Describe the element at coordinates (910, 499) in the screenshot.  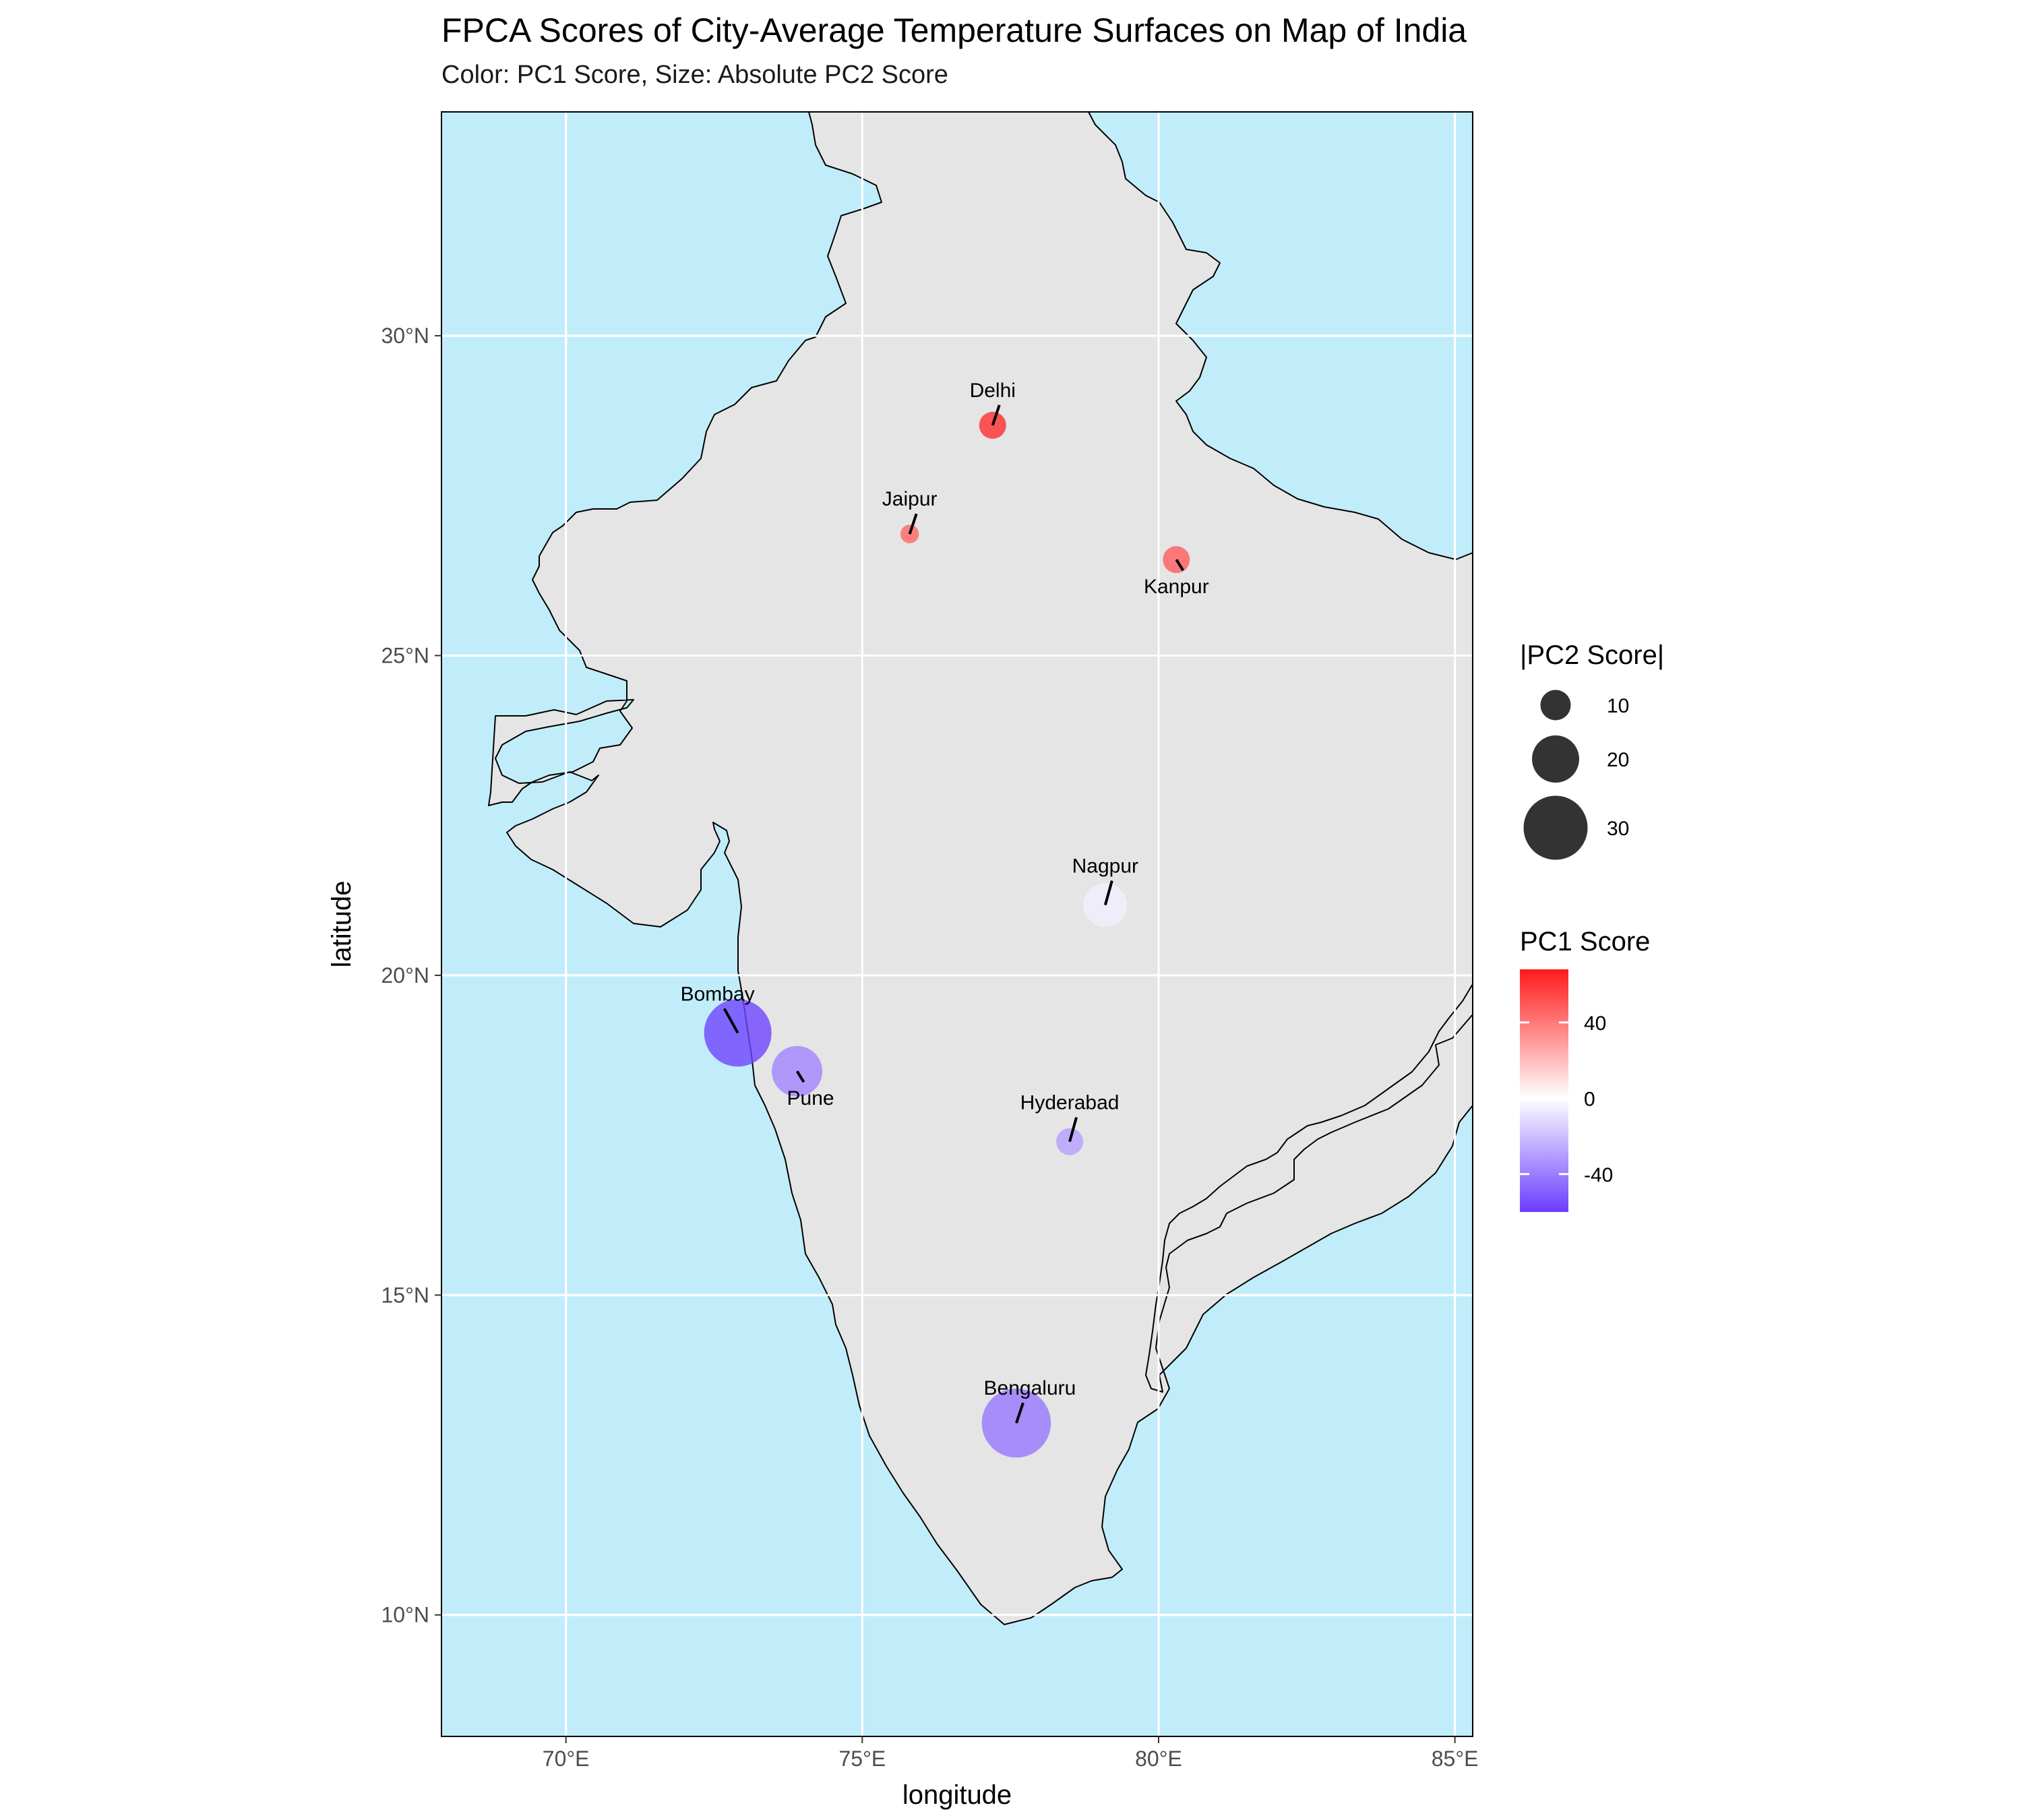
I see `city-label: Jaipur` at that location.